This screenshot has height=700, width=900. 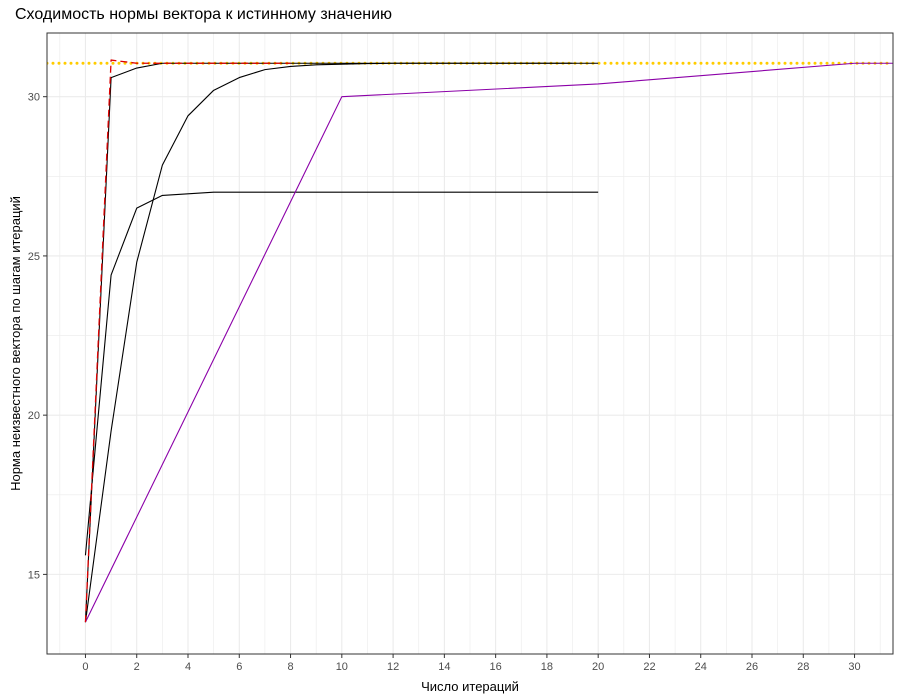 What do you see at coordinates (34, 257) in the screenshot?
I see `y-tick-label: 25` at bounding box center [34, 257].